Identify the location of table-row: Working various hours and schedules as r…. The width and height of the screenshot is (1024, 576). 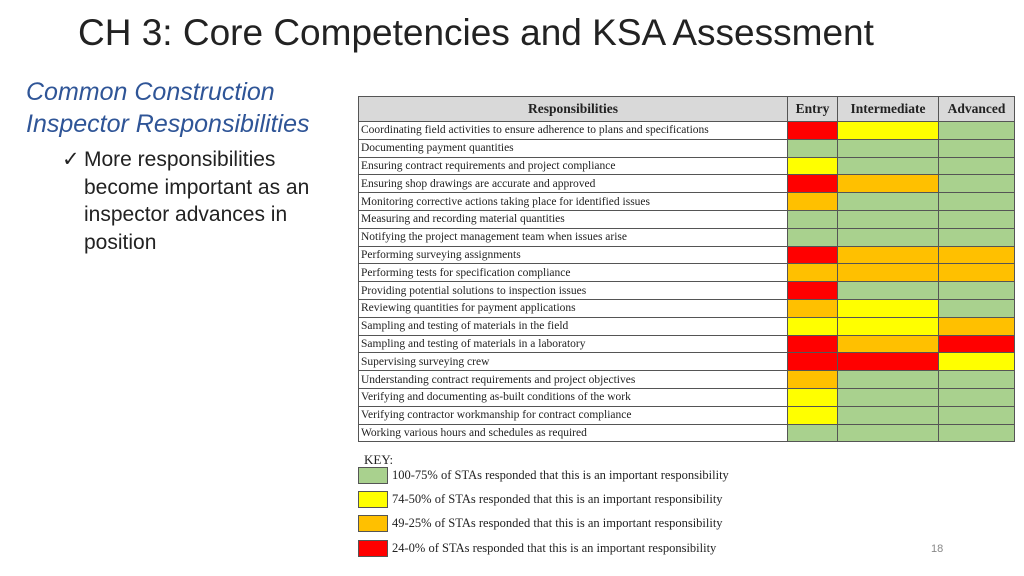
(686, 433).